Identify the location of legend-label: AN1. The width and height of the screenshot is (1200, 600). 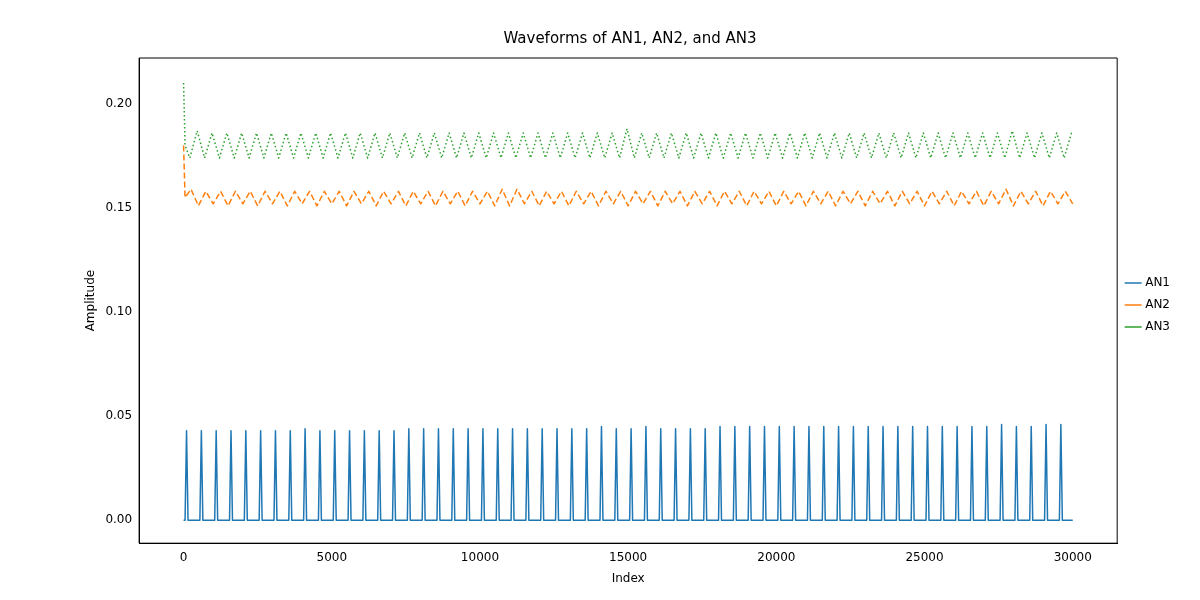
(1158, 282).